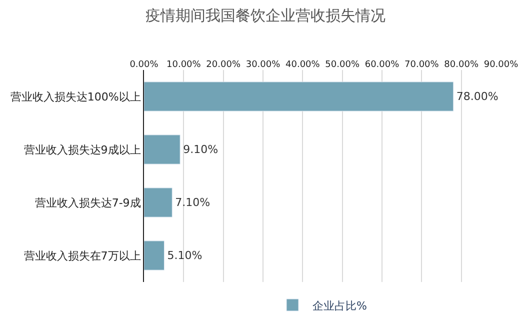 This screenshot has height=329, width=531. Describe the element at coordinates (192, 203) in the screenshot. I see `data-label: 7.10%` at that location.